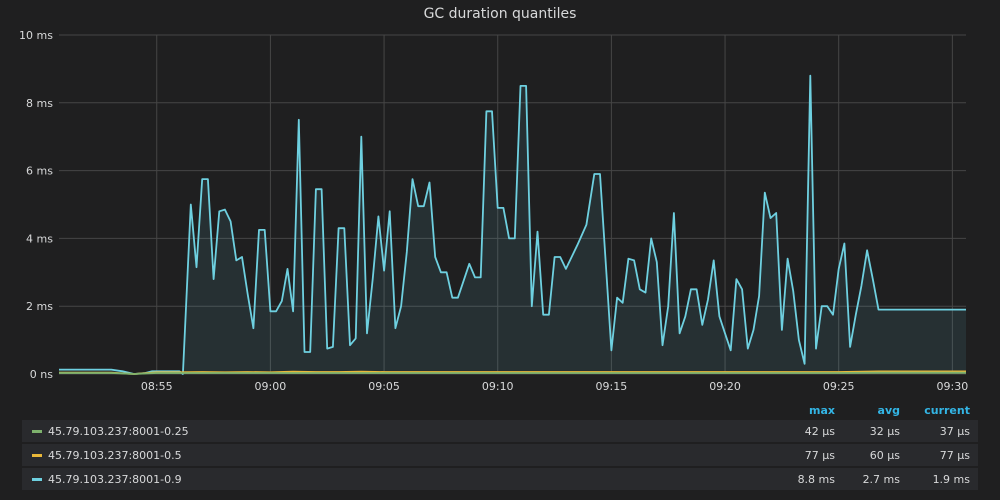 This screenshot has height=500, width=1000. What do you see at coordinates (888, 410) in the screenshot?
I see `legend-header-avg: avg` at bounding box center [888, 410].